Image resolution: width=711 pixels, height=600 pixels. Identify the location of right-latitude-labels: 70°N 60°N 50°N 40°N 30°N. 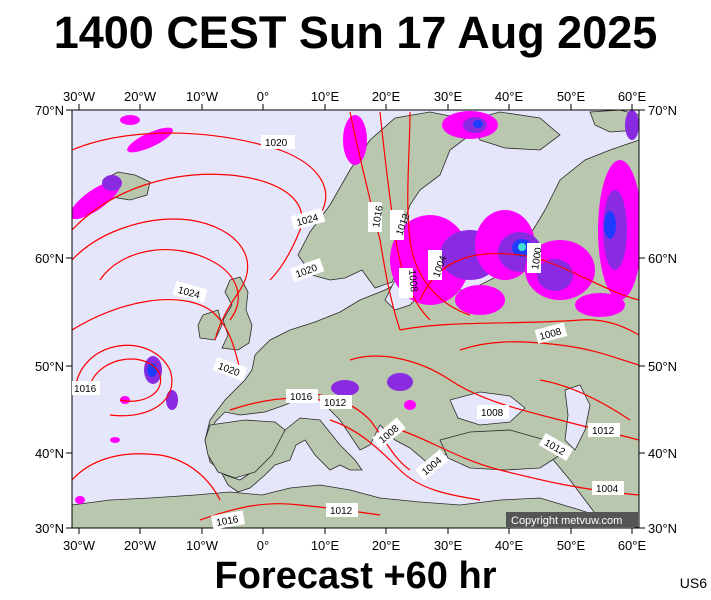
(662, 319).